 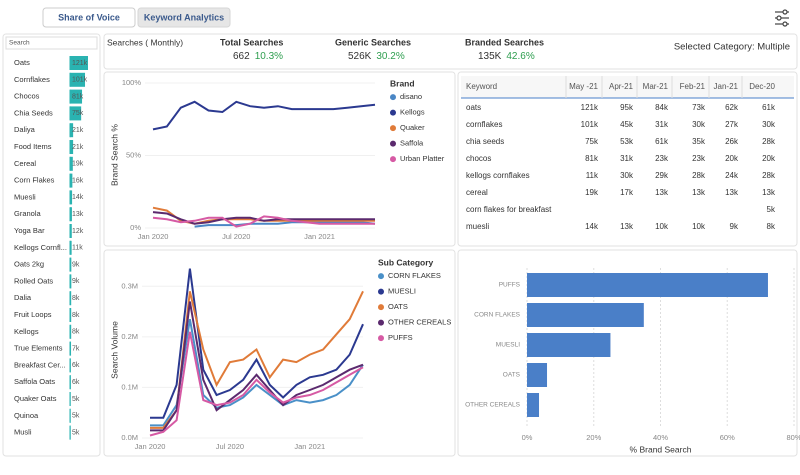 What do you see at coordinates (33, 314) in the screenshot?
I see `sidebar-item: Fruit Loops` at bounding box center [33, 314].